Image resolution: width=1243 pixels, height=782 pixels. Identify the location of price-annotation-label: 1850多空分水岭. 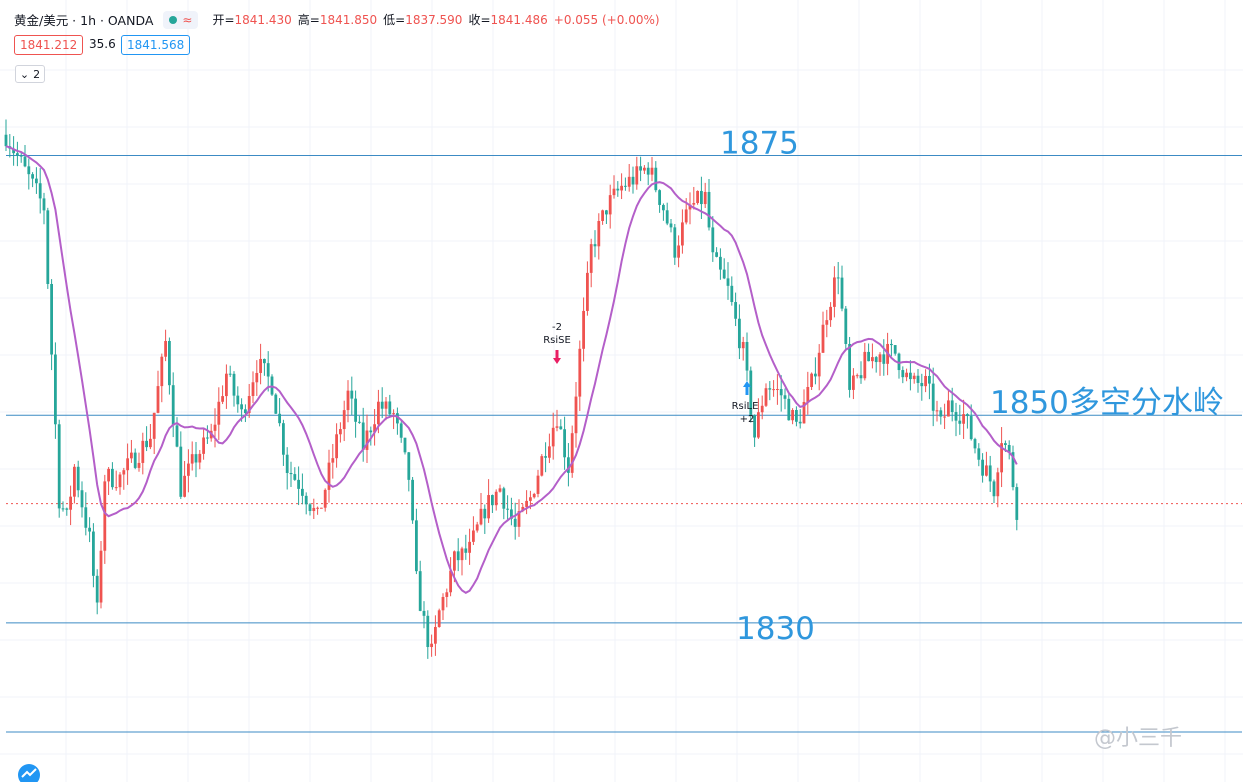
(1107, 403).